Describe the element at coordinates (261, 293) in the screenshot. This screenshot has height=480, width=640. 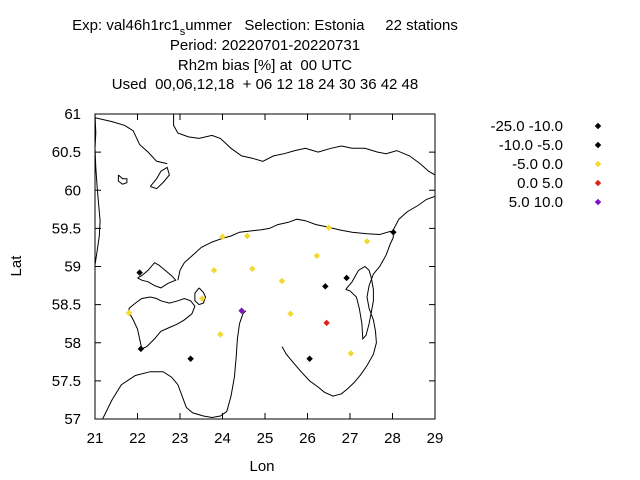
I see `station-points` at that location.